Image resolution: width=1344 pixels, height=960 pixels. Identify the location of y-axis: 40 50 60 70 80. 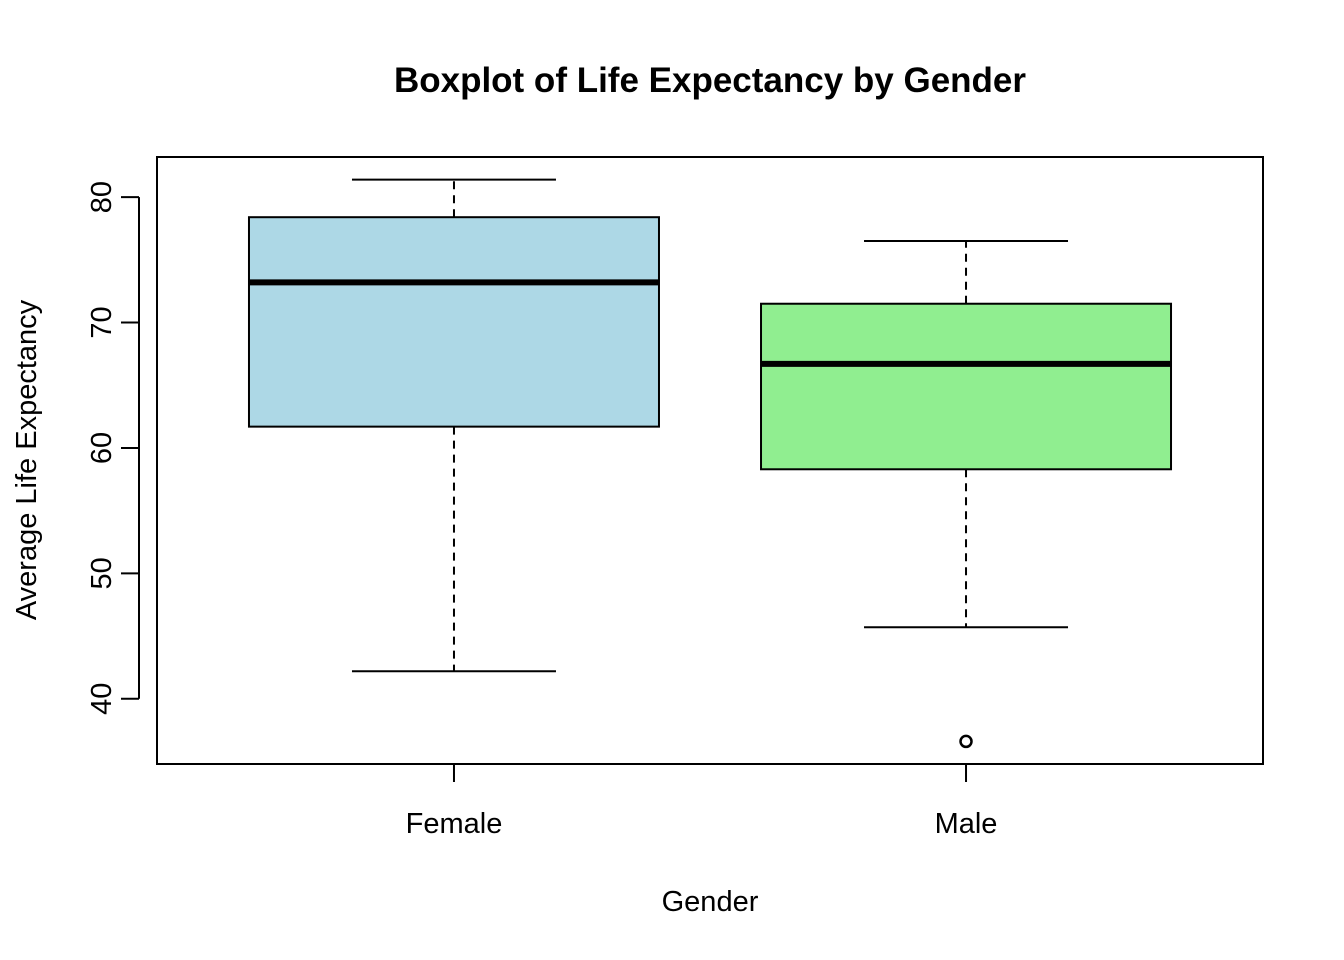
(113, 448).